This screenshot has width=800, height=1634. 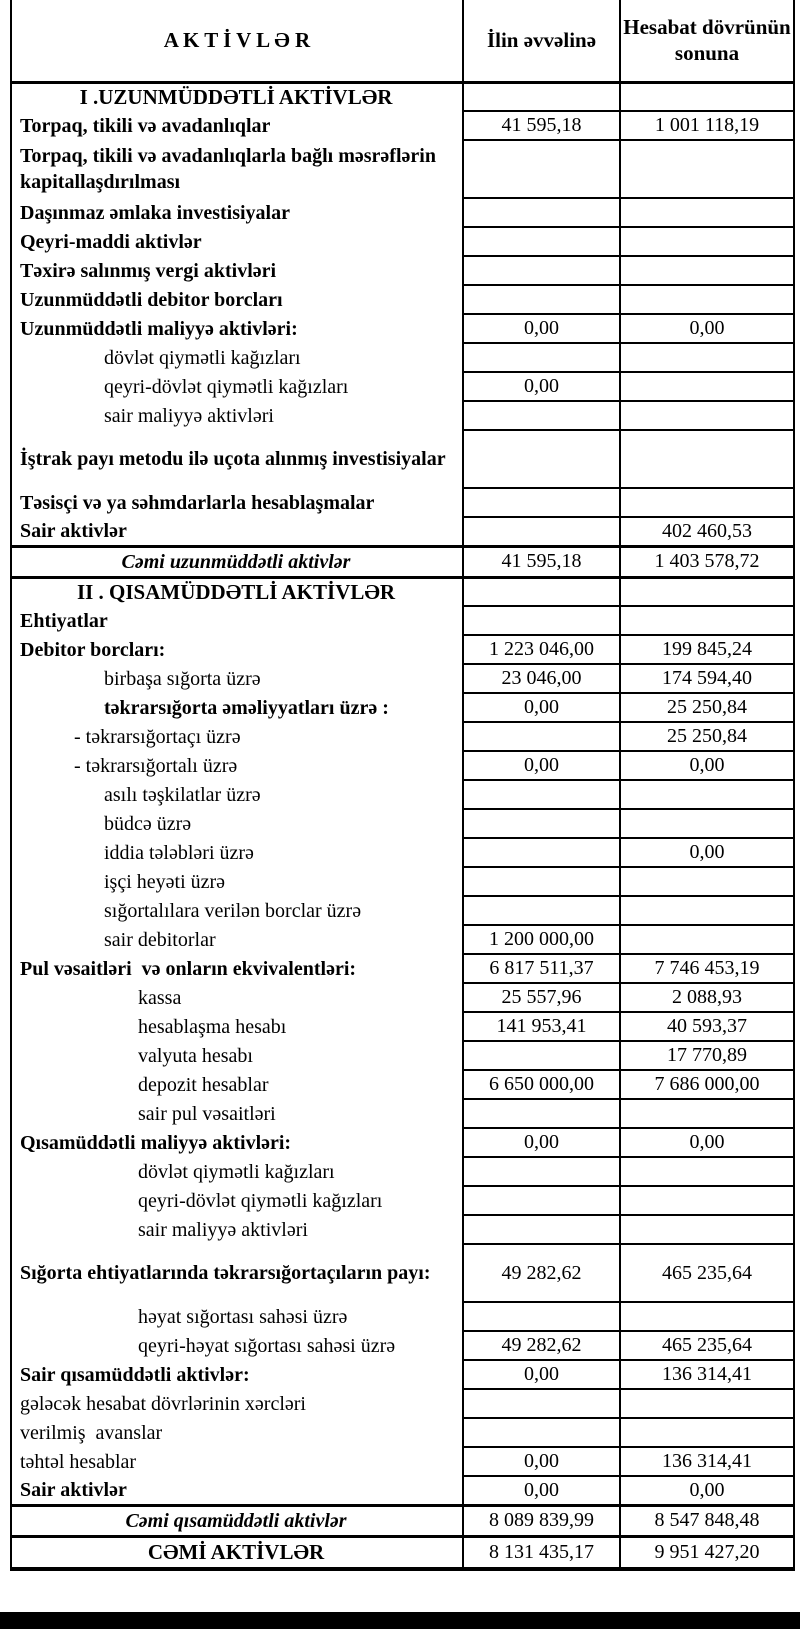 What do you see at coordinates (402, 531) in the screenshot?
I see `table-row: Sair aktivlər 402 460,53` at bounding box center [402, 531].